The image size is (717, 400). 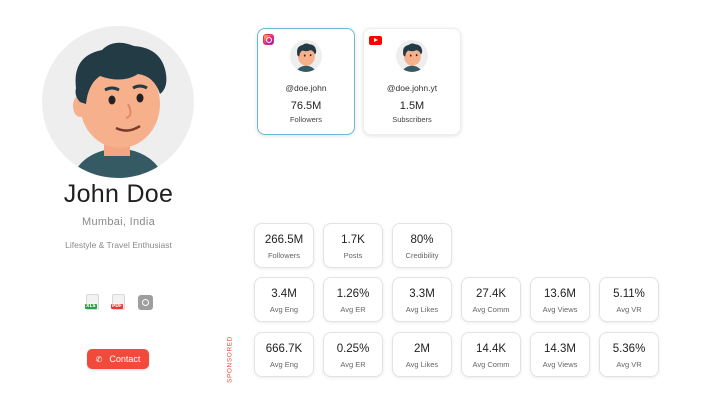 I want to click on metric-value: 14.4K, so click(x=491, y=349).